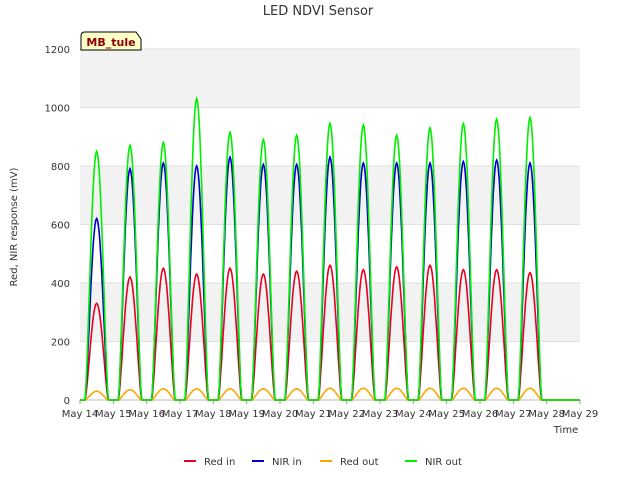 This screenshot has height=480, width=640. I want to click on x-tick-label: May 16, so click(146, 414).